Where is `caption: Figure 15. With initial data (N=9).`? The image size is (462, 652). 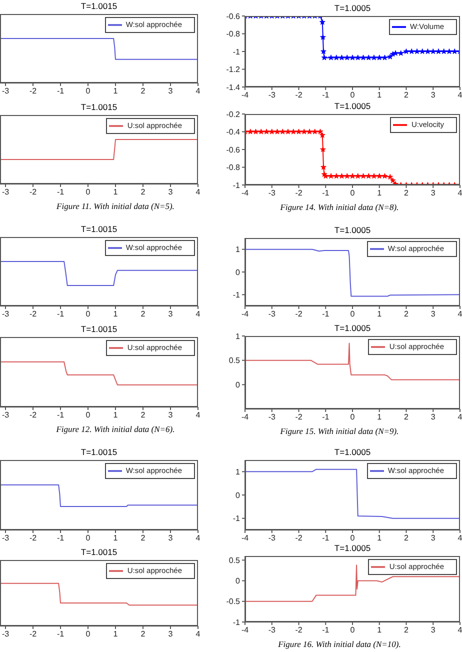 caption: Figure 15. With initial data (N=9). is located at coordinates (339, 431).